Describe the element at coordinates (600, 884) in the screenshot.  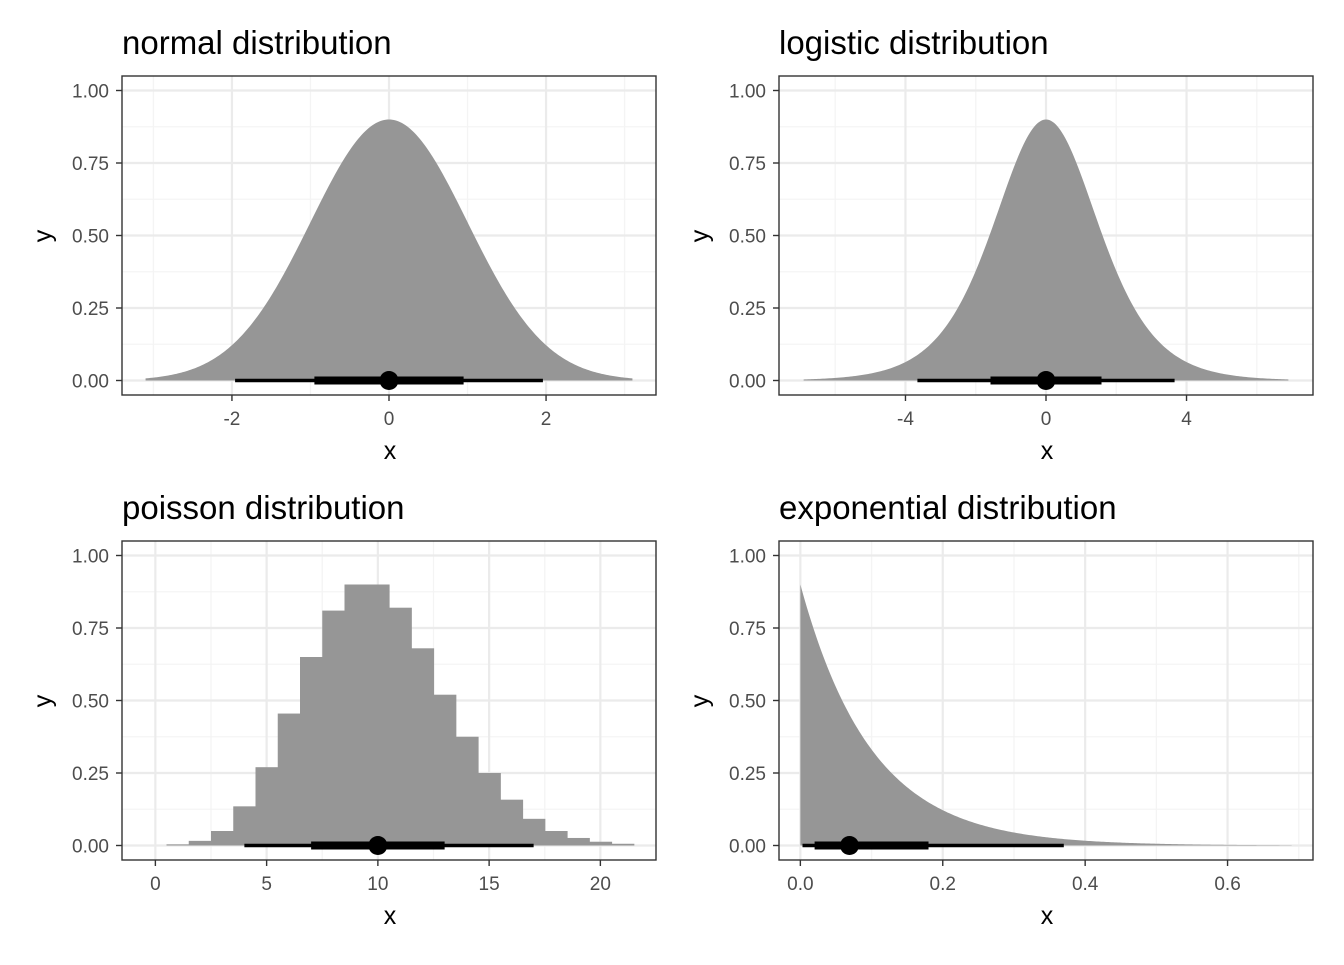
I see `x-tick-label: 20` at that location.